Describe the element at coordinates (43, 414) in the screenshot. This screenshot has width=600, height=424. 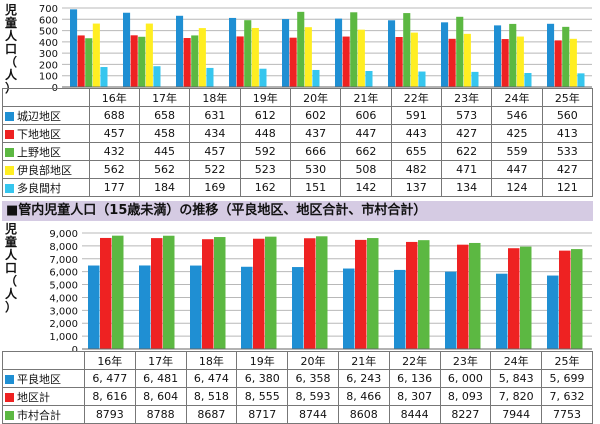
I see `legend-entry: 市村合計` at that location.